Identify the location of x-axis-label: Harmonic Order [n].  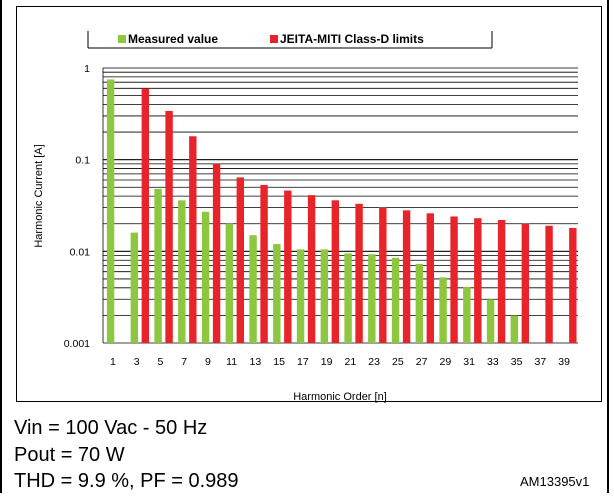
(340, 397).